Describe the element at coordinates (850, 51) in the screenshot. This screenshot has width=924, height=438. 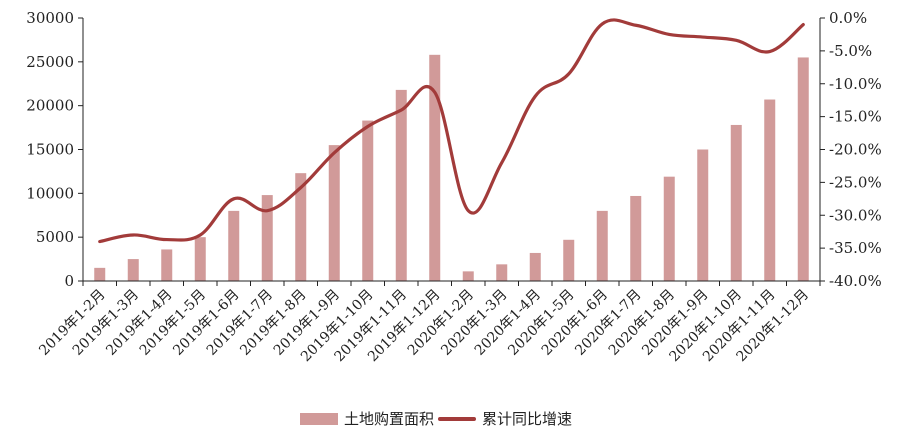
I see `right-tick-label: -5.0%` at that location.